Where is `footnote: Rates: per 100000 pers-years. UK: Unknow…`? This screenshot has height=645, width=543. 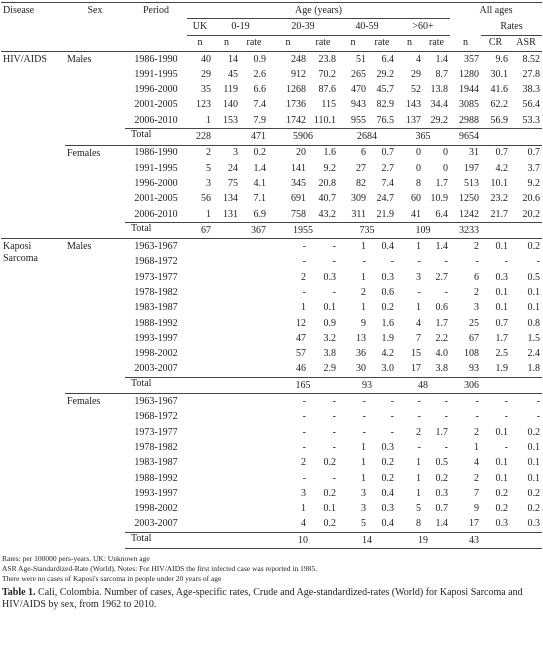
footnote: Rates: per 100000 pers-years. UK: Unknow… is located at coordinates (76, 559).